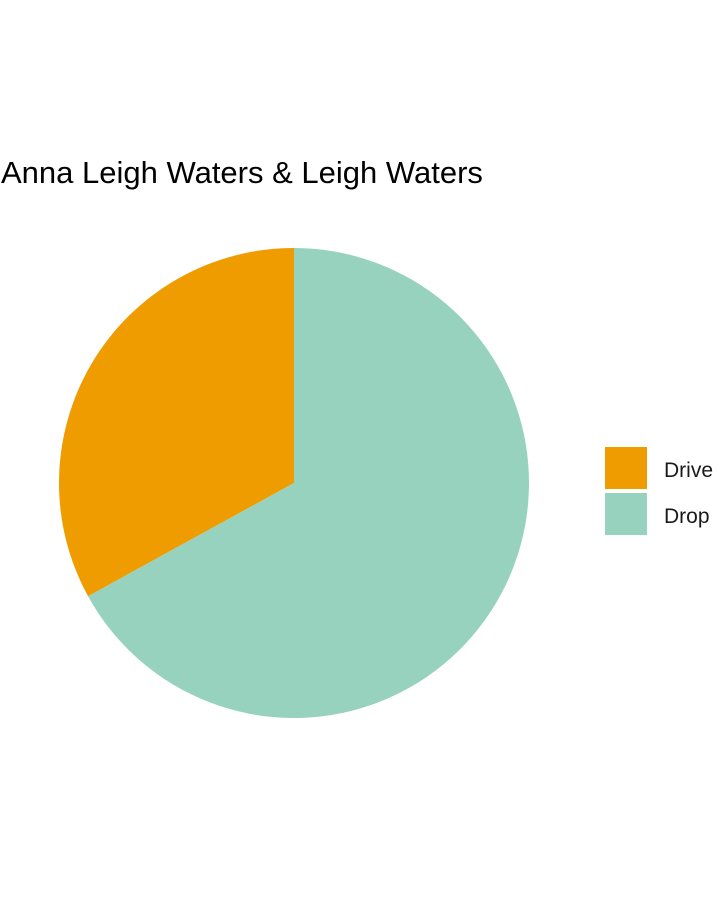 The width and height of the screenshot is (720, 921). What do you see at coordinates (659, 491) in the screenshot?
I see `legend: Drive Drop` at bounding box center [659, 491].